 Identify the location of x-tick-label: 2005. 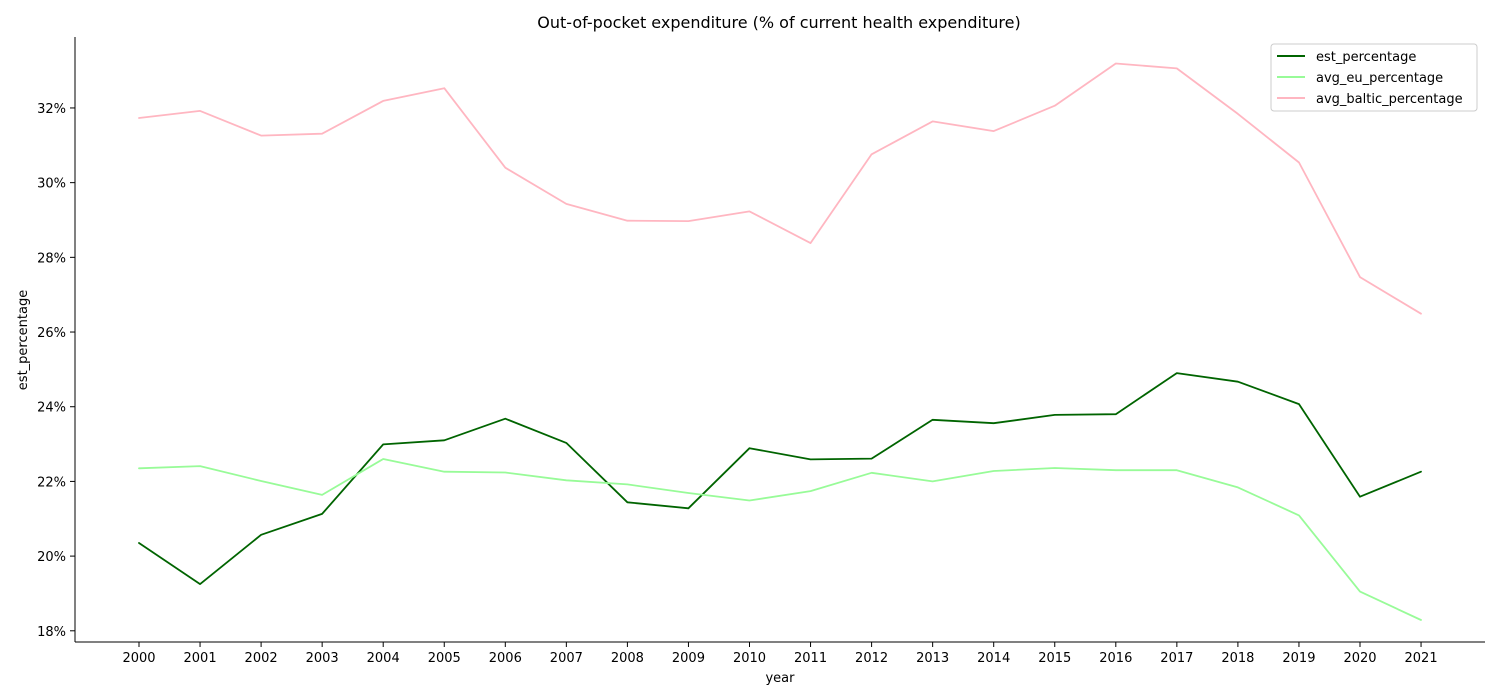
(444, 658).